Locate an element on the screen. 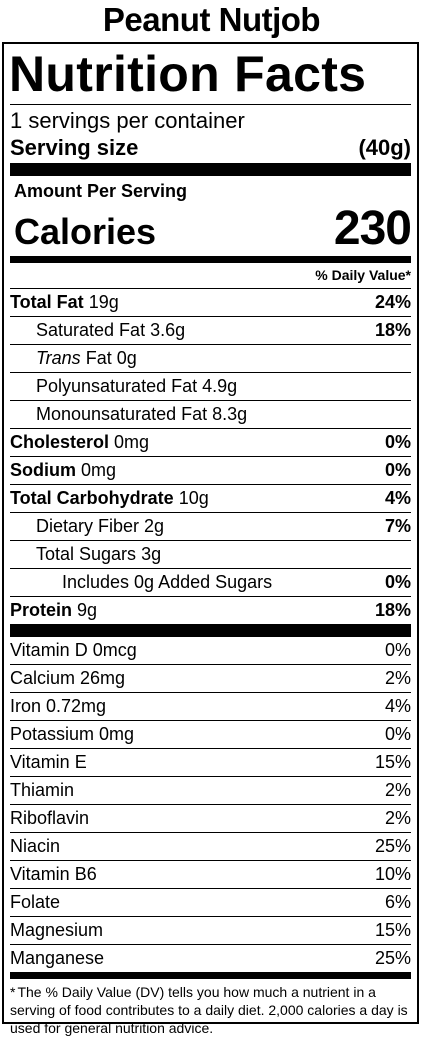 Image resolution: width=423 pixels, height=1037 pixels. nutrient-row-total-fat: Total Fat 19g 24% is located at coordinates (210, 302).